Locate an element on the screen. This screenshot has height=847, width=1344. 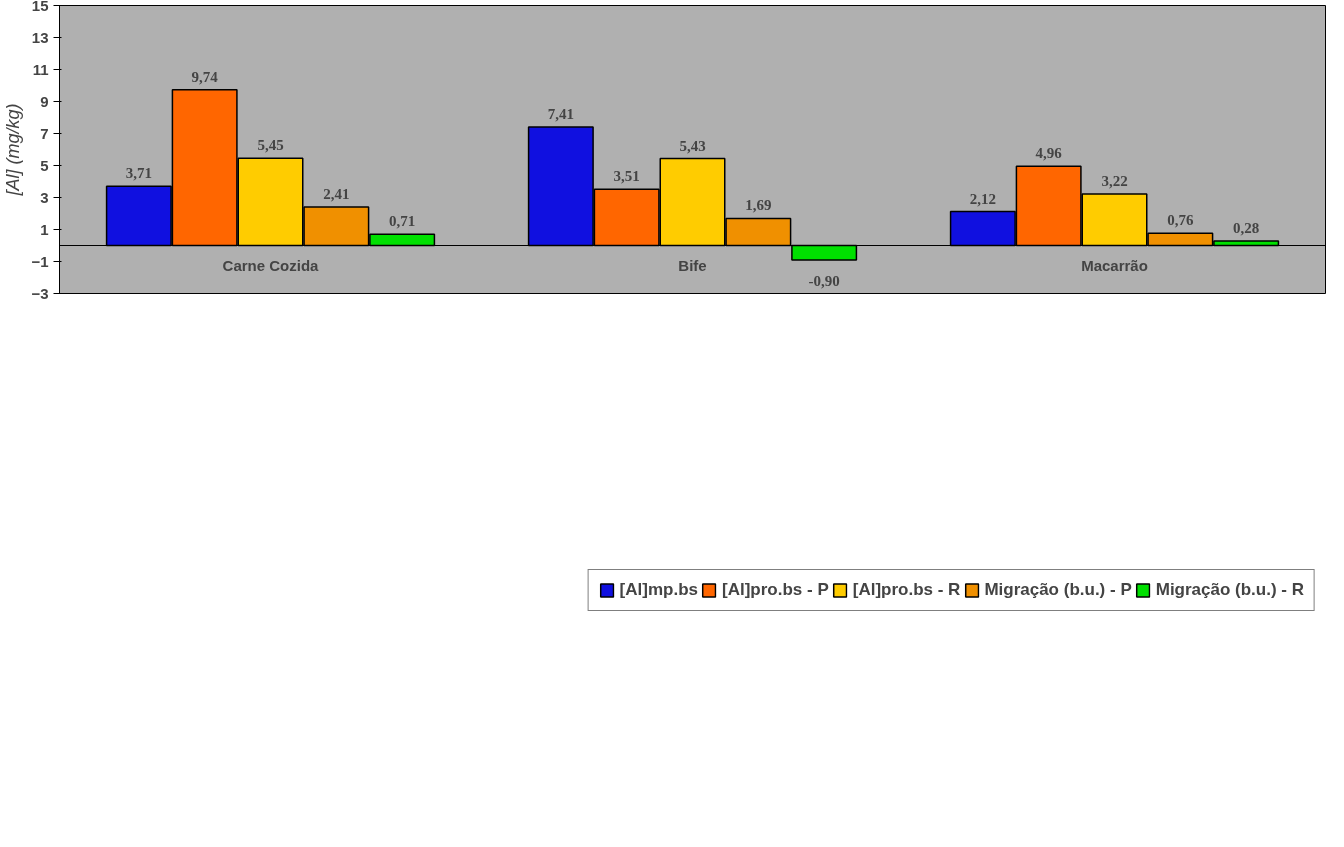
data-label: 2,12 is located at coordinates (982, 198).